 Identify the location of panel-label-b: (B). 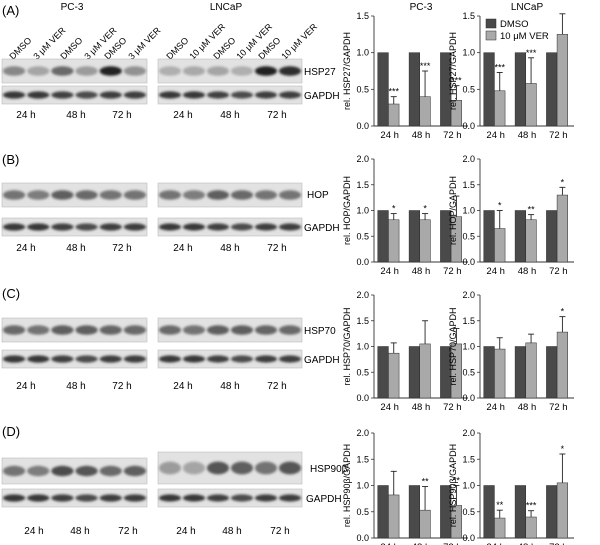
(10, 159).